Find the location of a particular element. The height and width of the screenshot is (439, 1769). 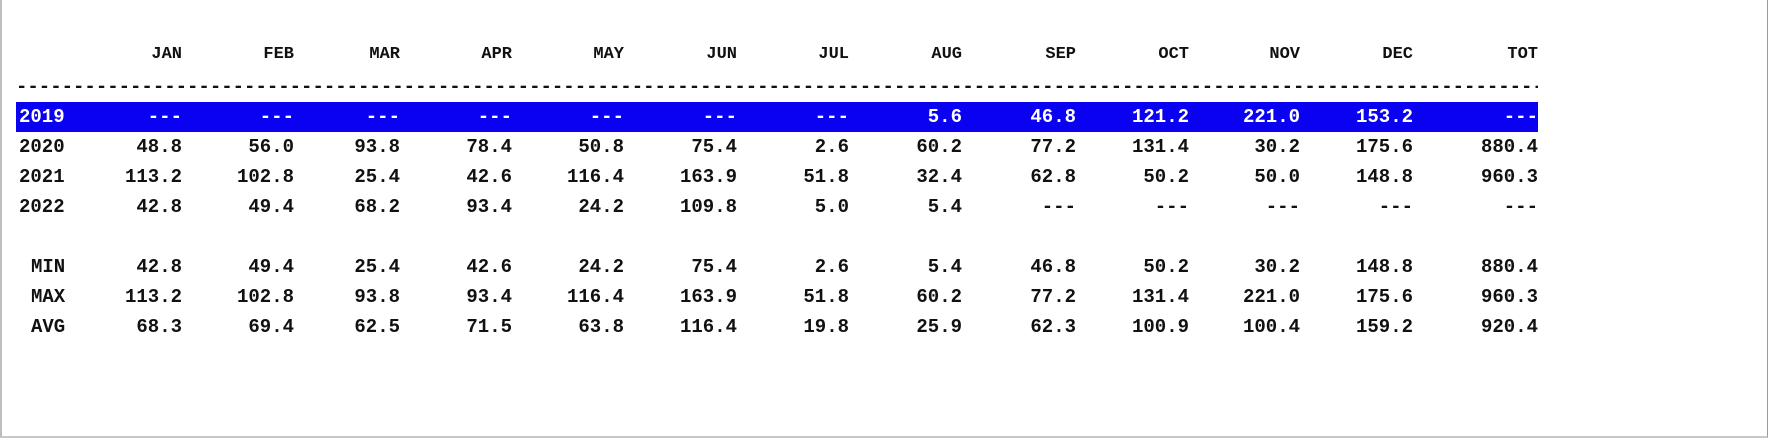

summary-cell: 175.6 is located at coordinates (1384, 297).